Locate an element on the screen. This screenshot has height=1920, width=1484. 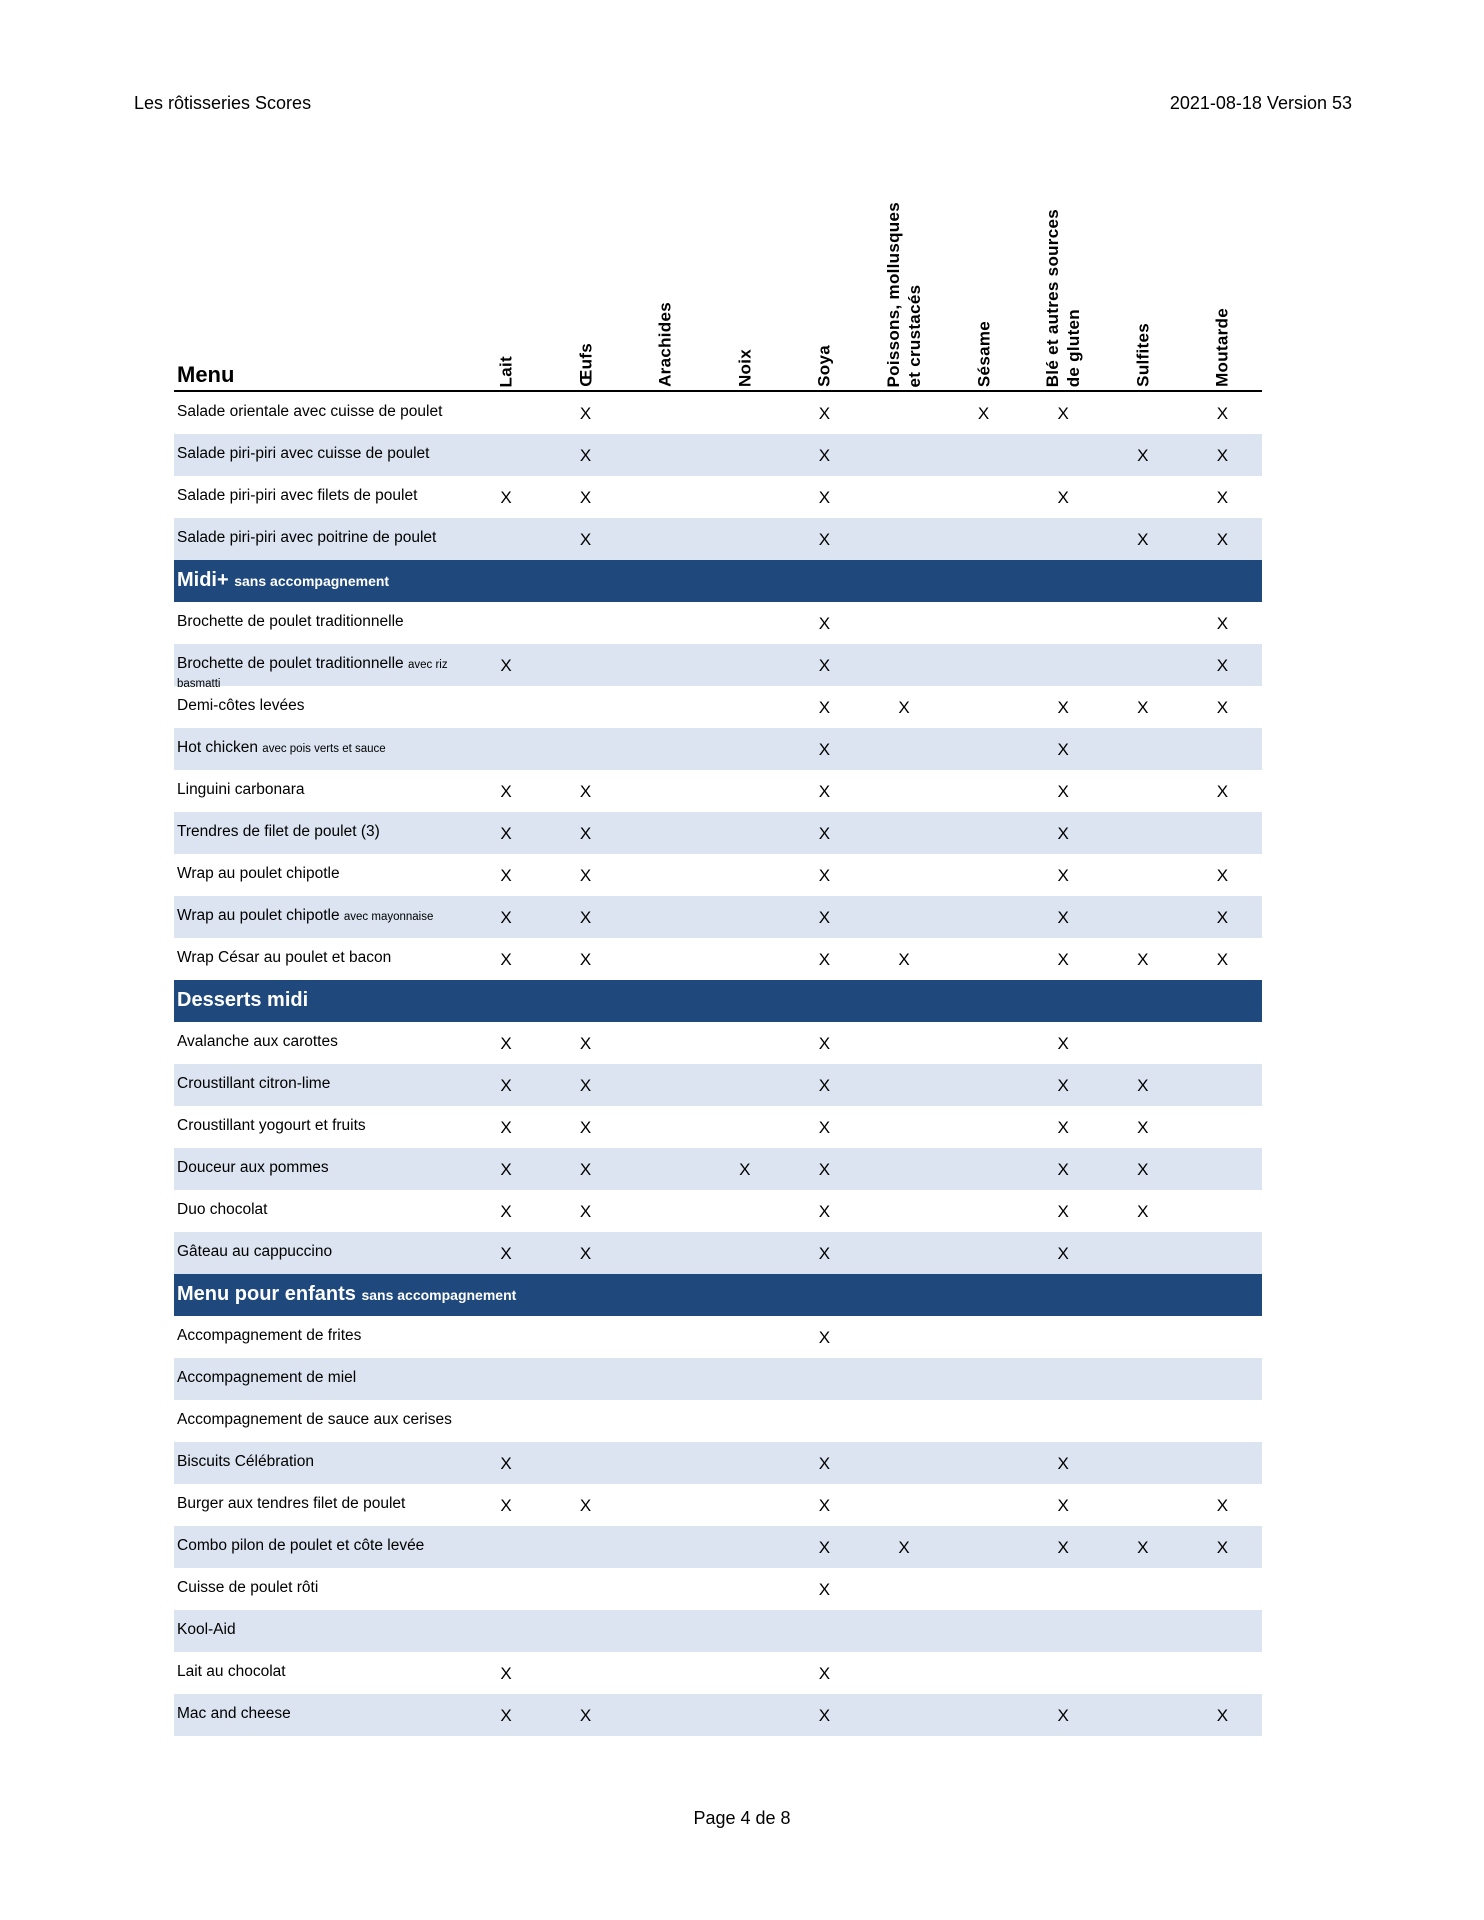
table-row: Croustillant citron-lime X X X X X is located at coordinates (718, 1085).